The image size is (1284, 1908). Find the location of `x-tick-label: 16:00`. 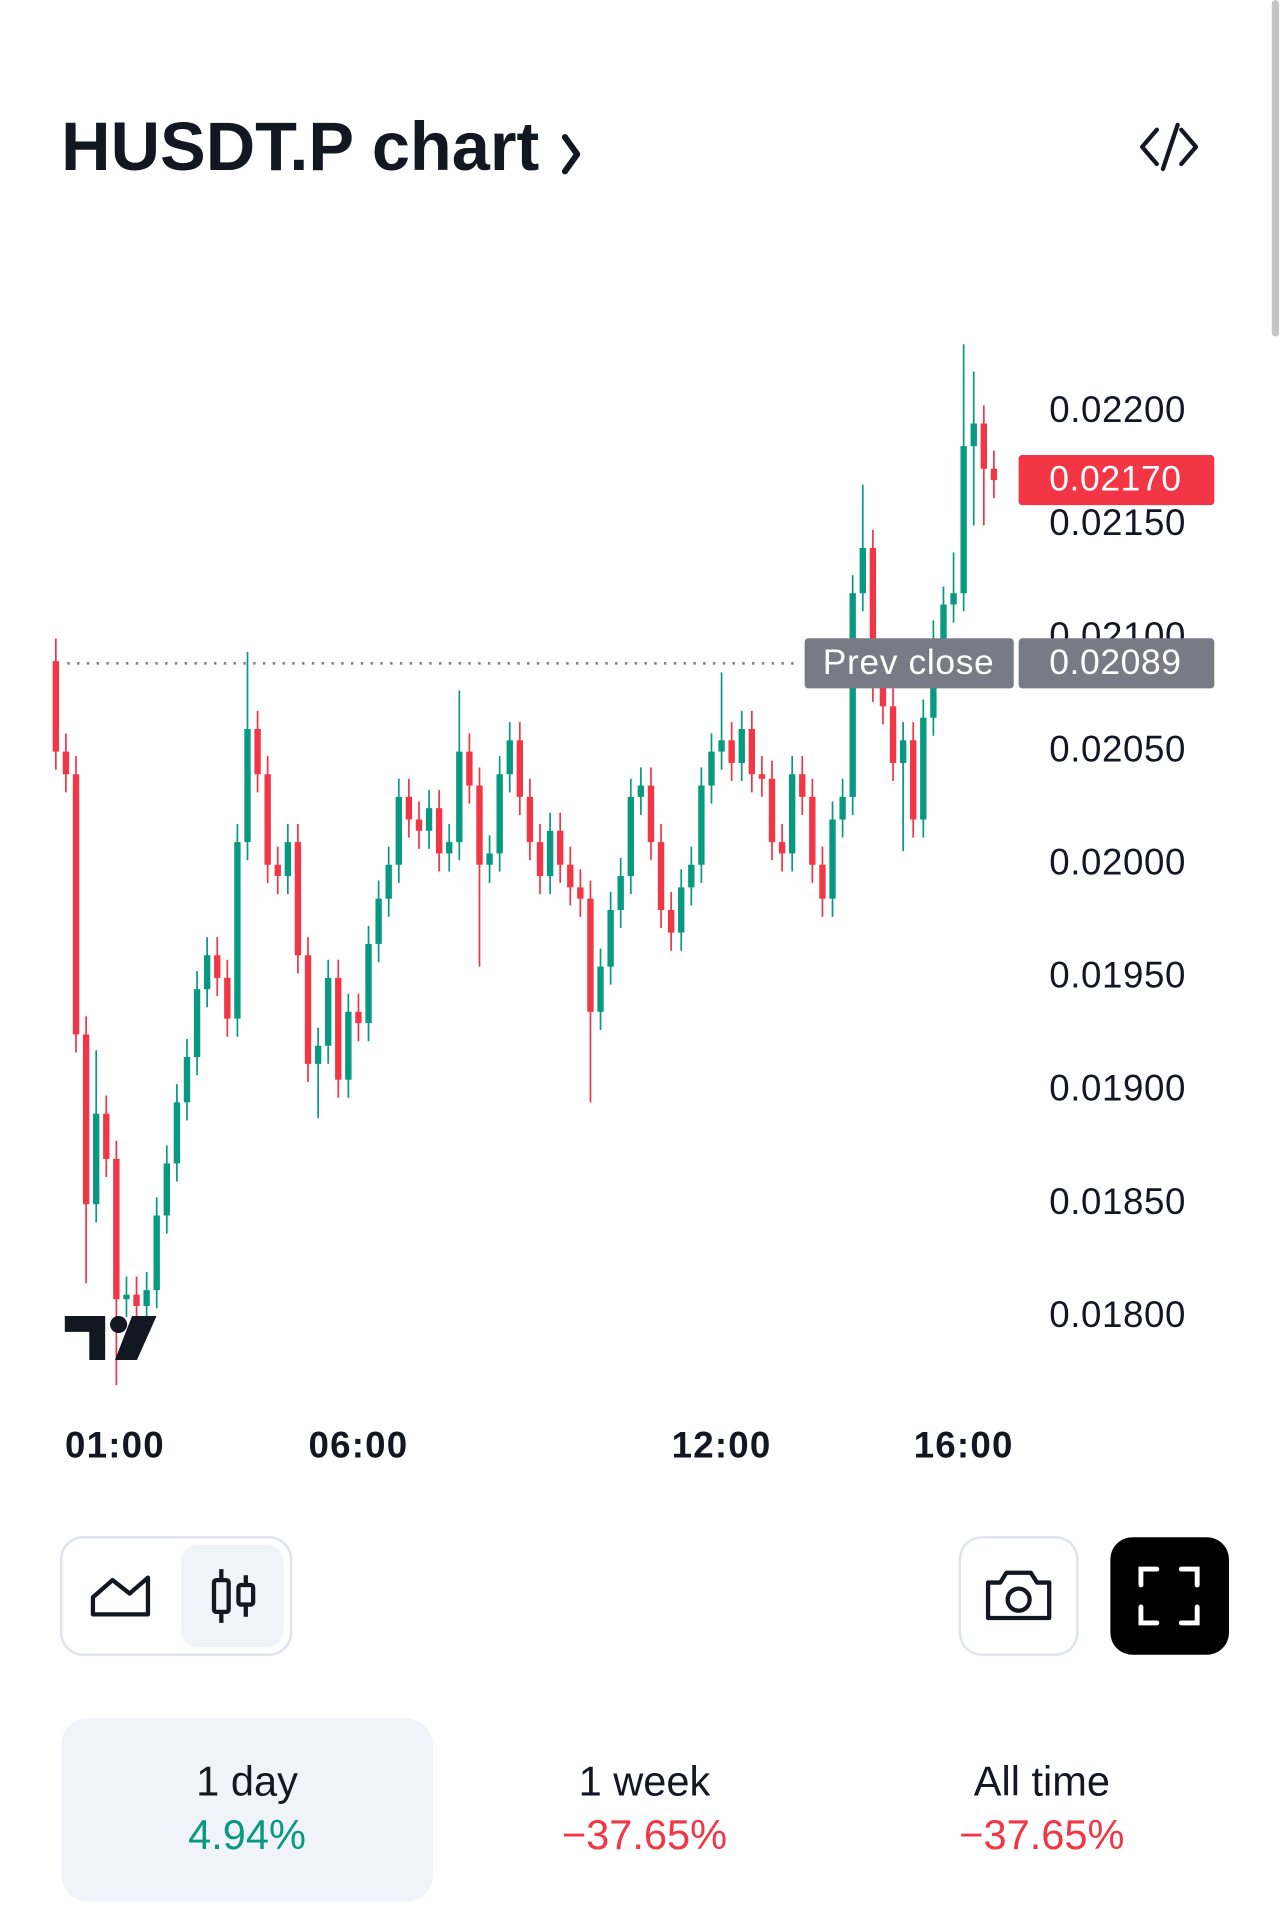

x-tick-label: 16:00 is located at coordinates (964, 1445).